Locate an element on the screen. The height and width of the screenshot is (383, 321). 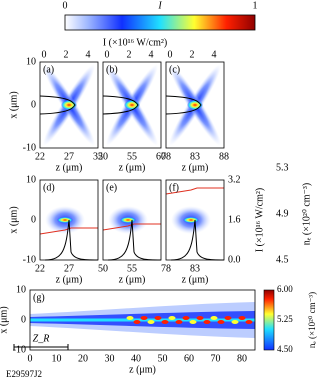
intensity-label: I (×10¹⁶ W/cm²) is located at coordinates (259, 220).